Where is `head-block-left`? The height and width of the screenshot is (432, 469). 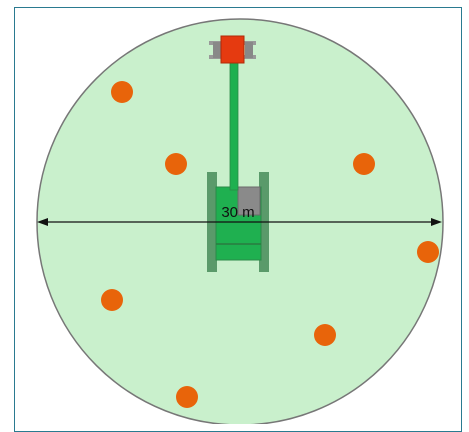
head-block-left is located at coordinates (217, 50).